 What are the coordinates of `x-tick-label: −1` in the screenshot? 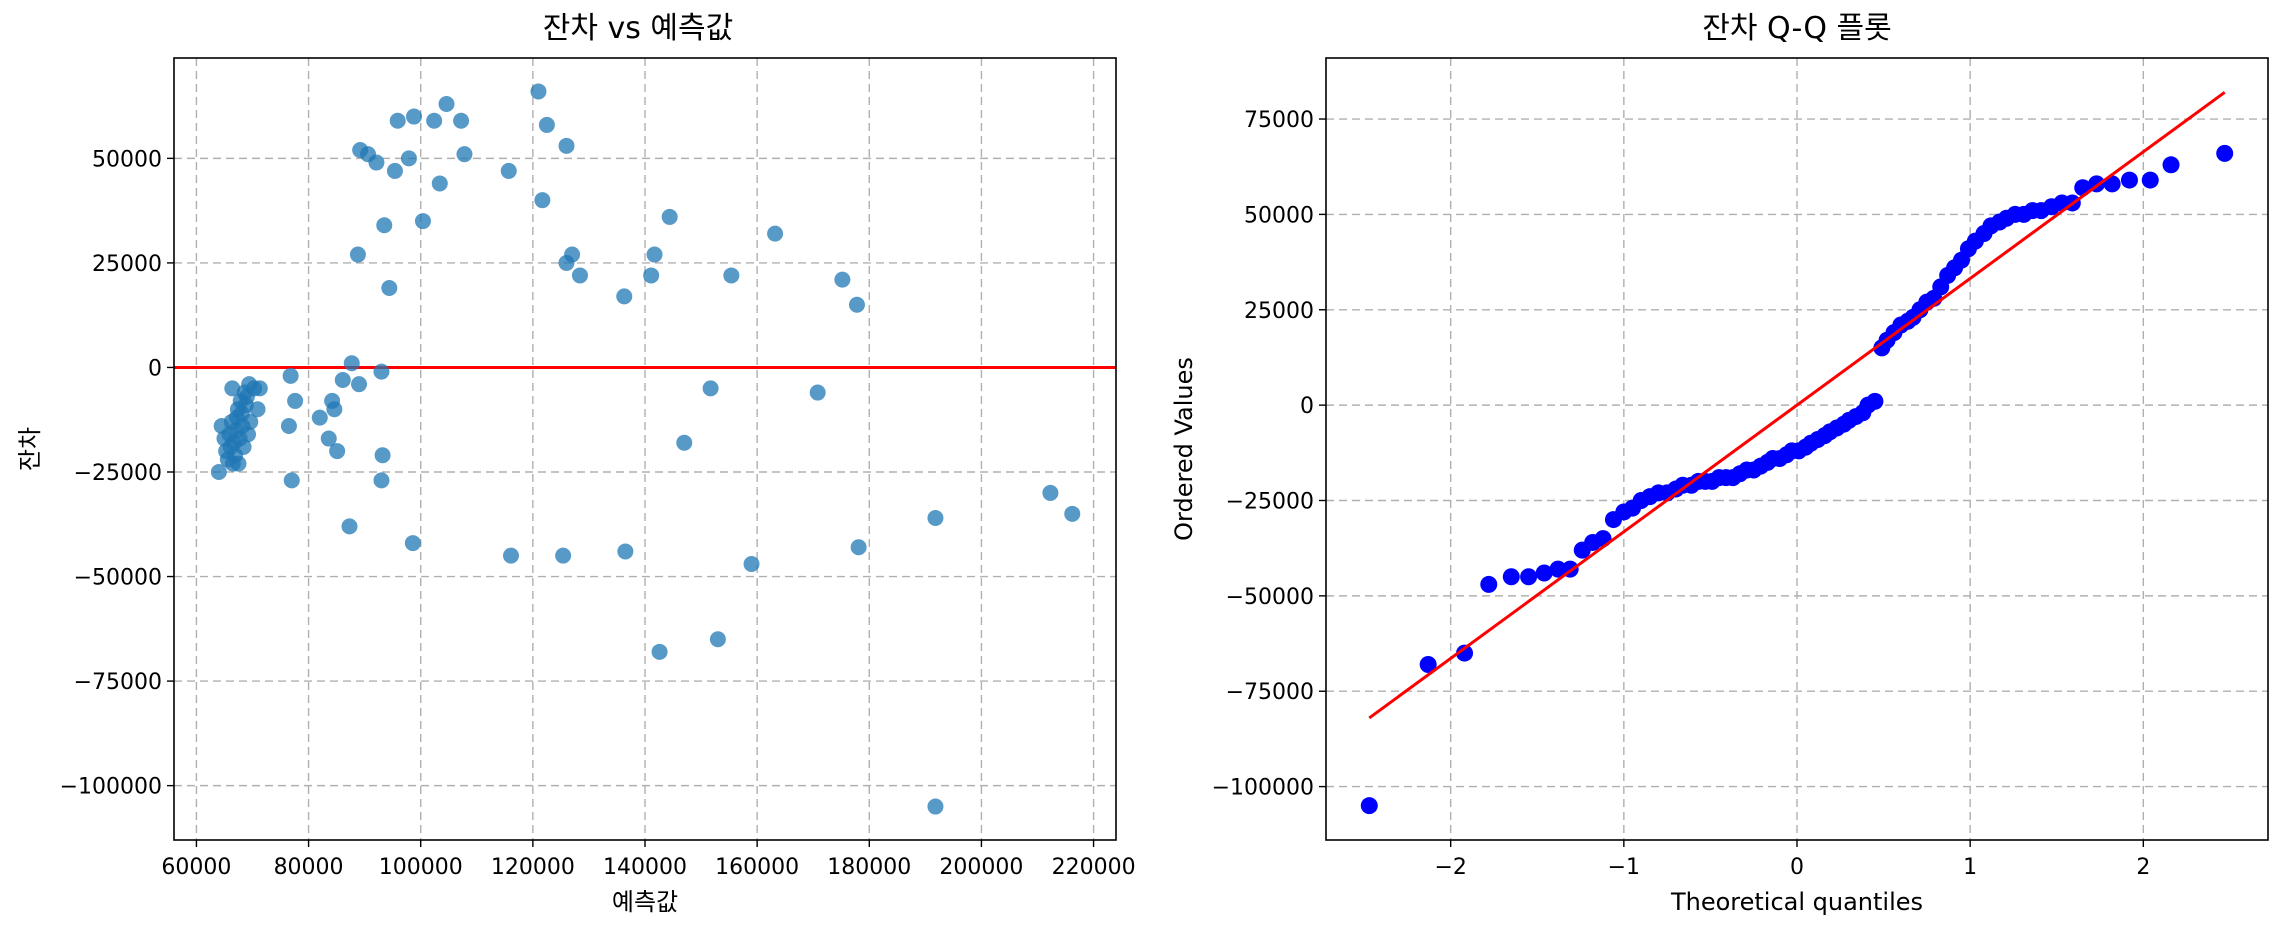 It's located at (1624, 867).